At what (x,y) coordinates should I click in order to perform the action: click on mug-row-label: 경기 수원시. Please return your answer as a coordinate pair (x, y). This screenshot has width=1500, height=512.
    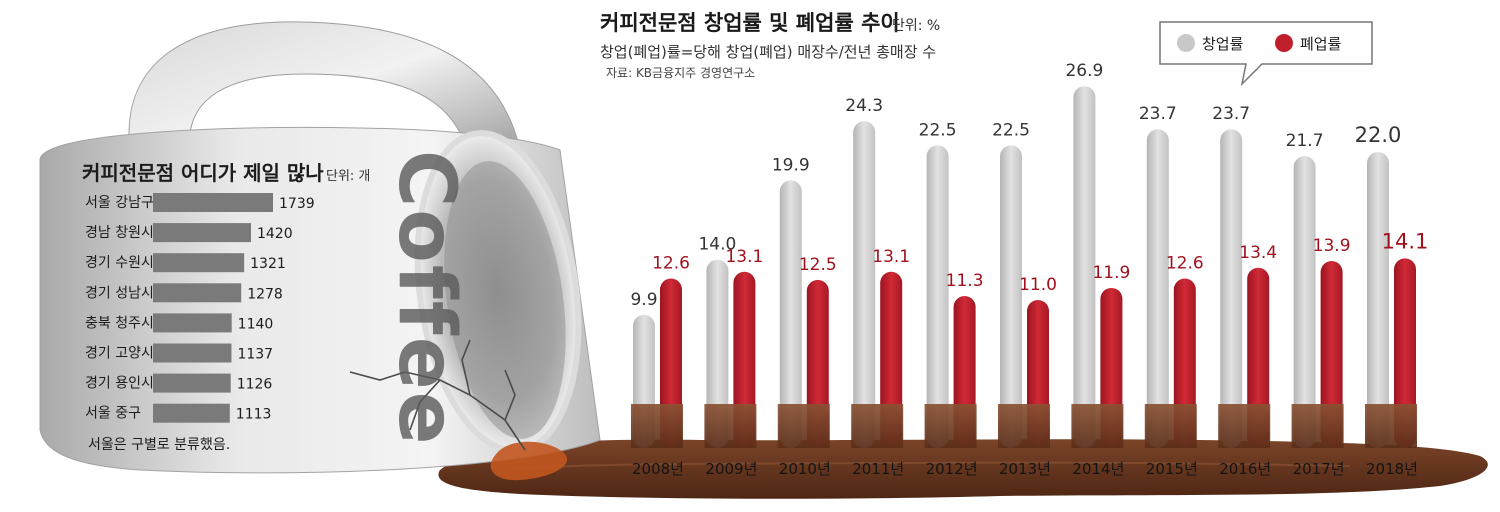
    Looking at the image, I should click on (119, 263).